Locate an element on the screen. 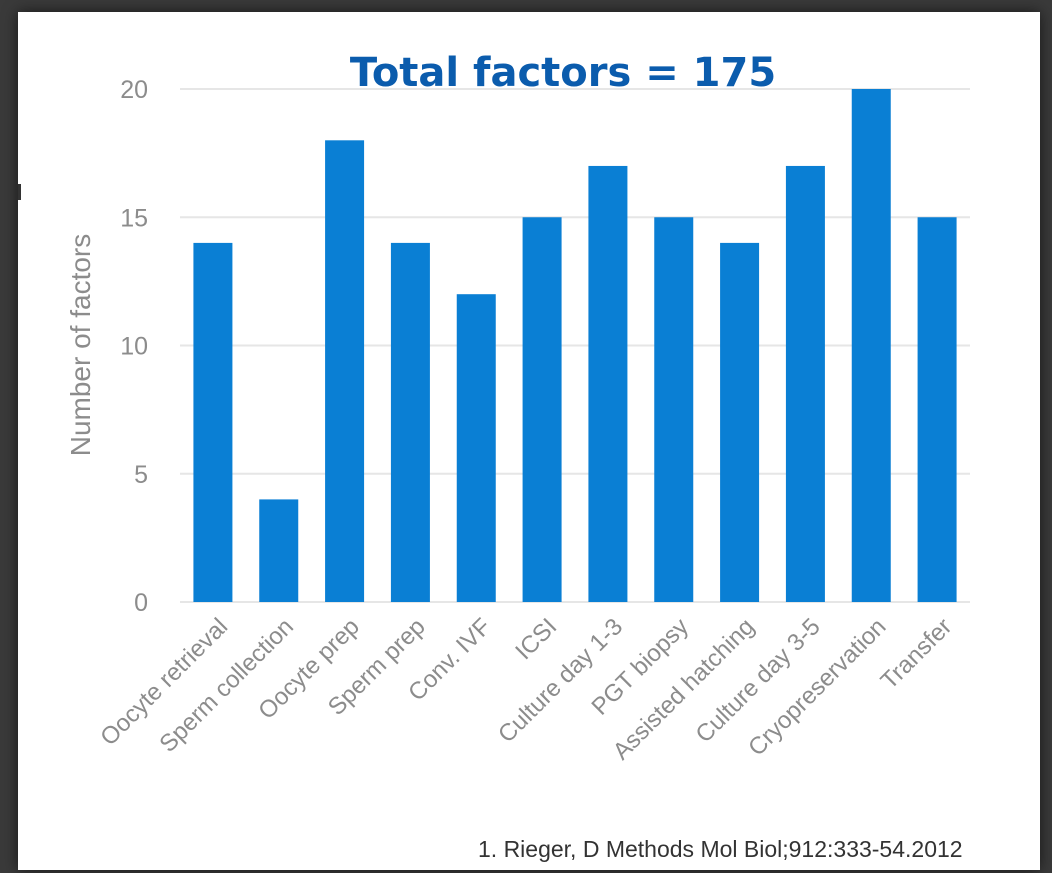  y-tick-label: 10 is located at coordinates (134, 347).